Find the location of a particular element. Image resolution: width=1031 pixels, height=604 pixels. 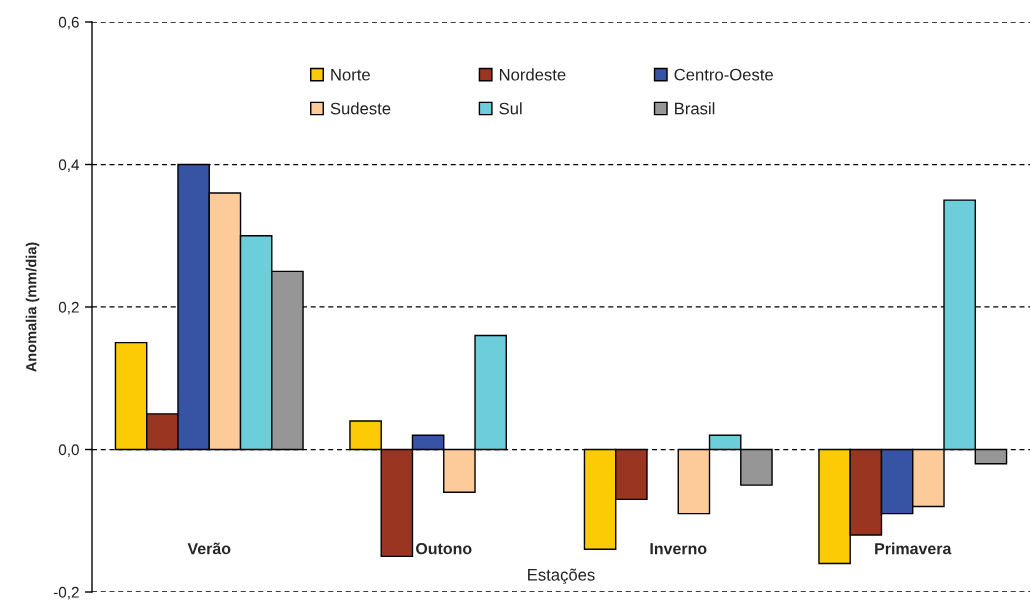

x-tick-label: Primavera is located at coordinates (913, 548).